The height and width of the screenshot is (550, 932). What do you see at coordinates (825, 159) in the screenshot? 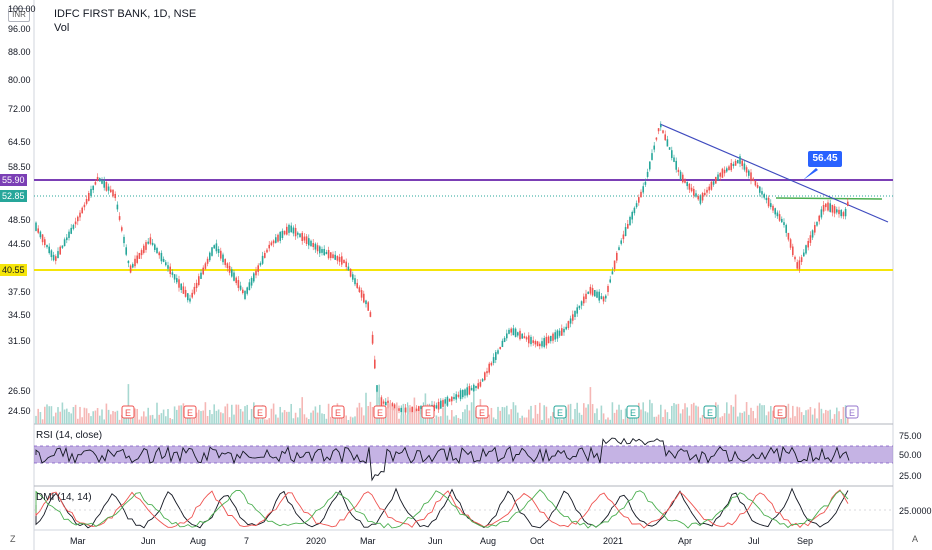
I see `price-tag-callout: 56.45` at bounding box center [825, 159].